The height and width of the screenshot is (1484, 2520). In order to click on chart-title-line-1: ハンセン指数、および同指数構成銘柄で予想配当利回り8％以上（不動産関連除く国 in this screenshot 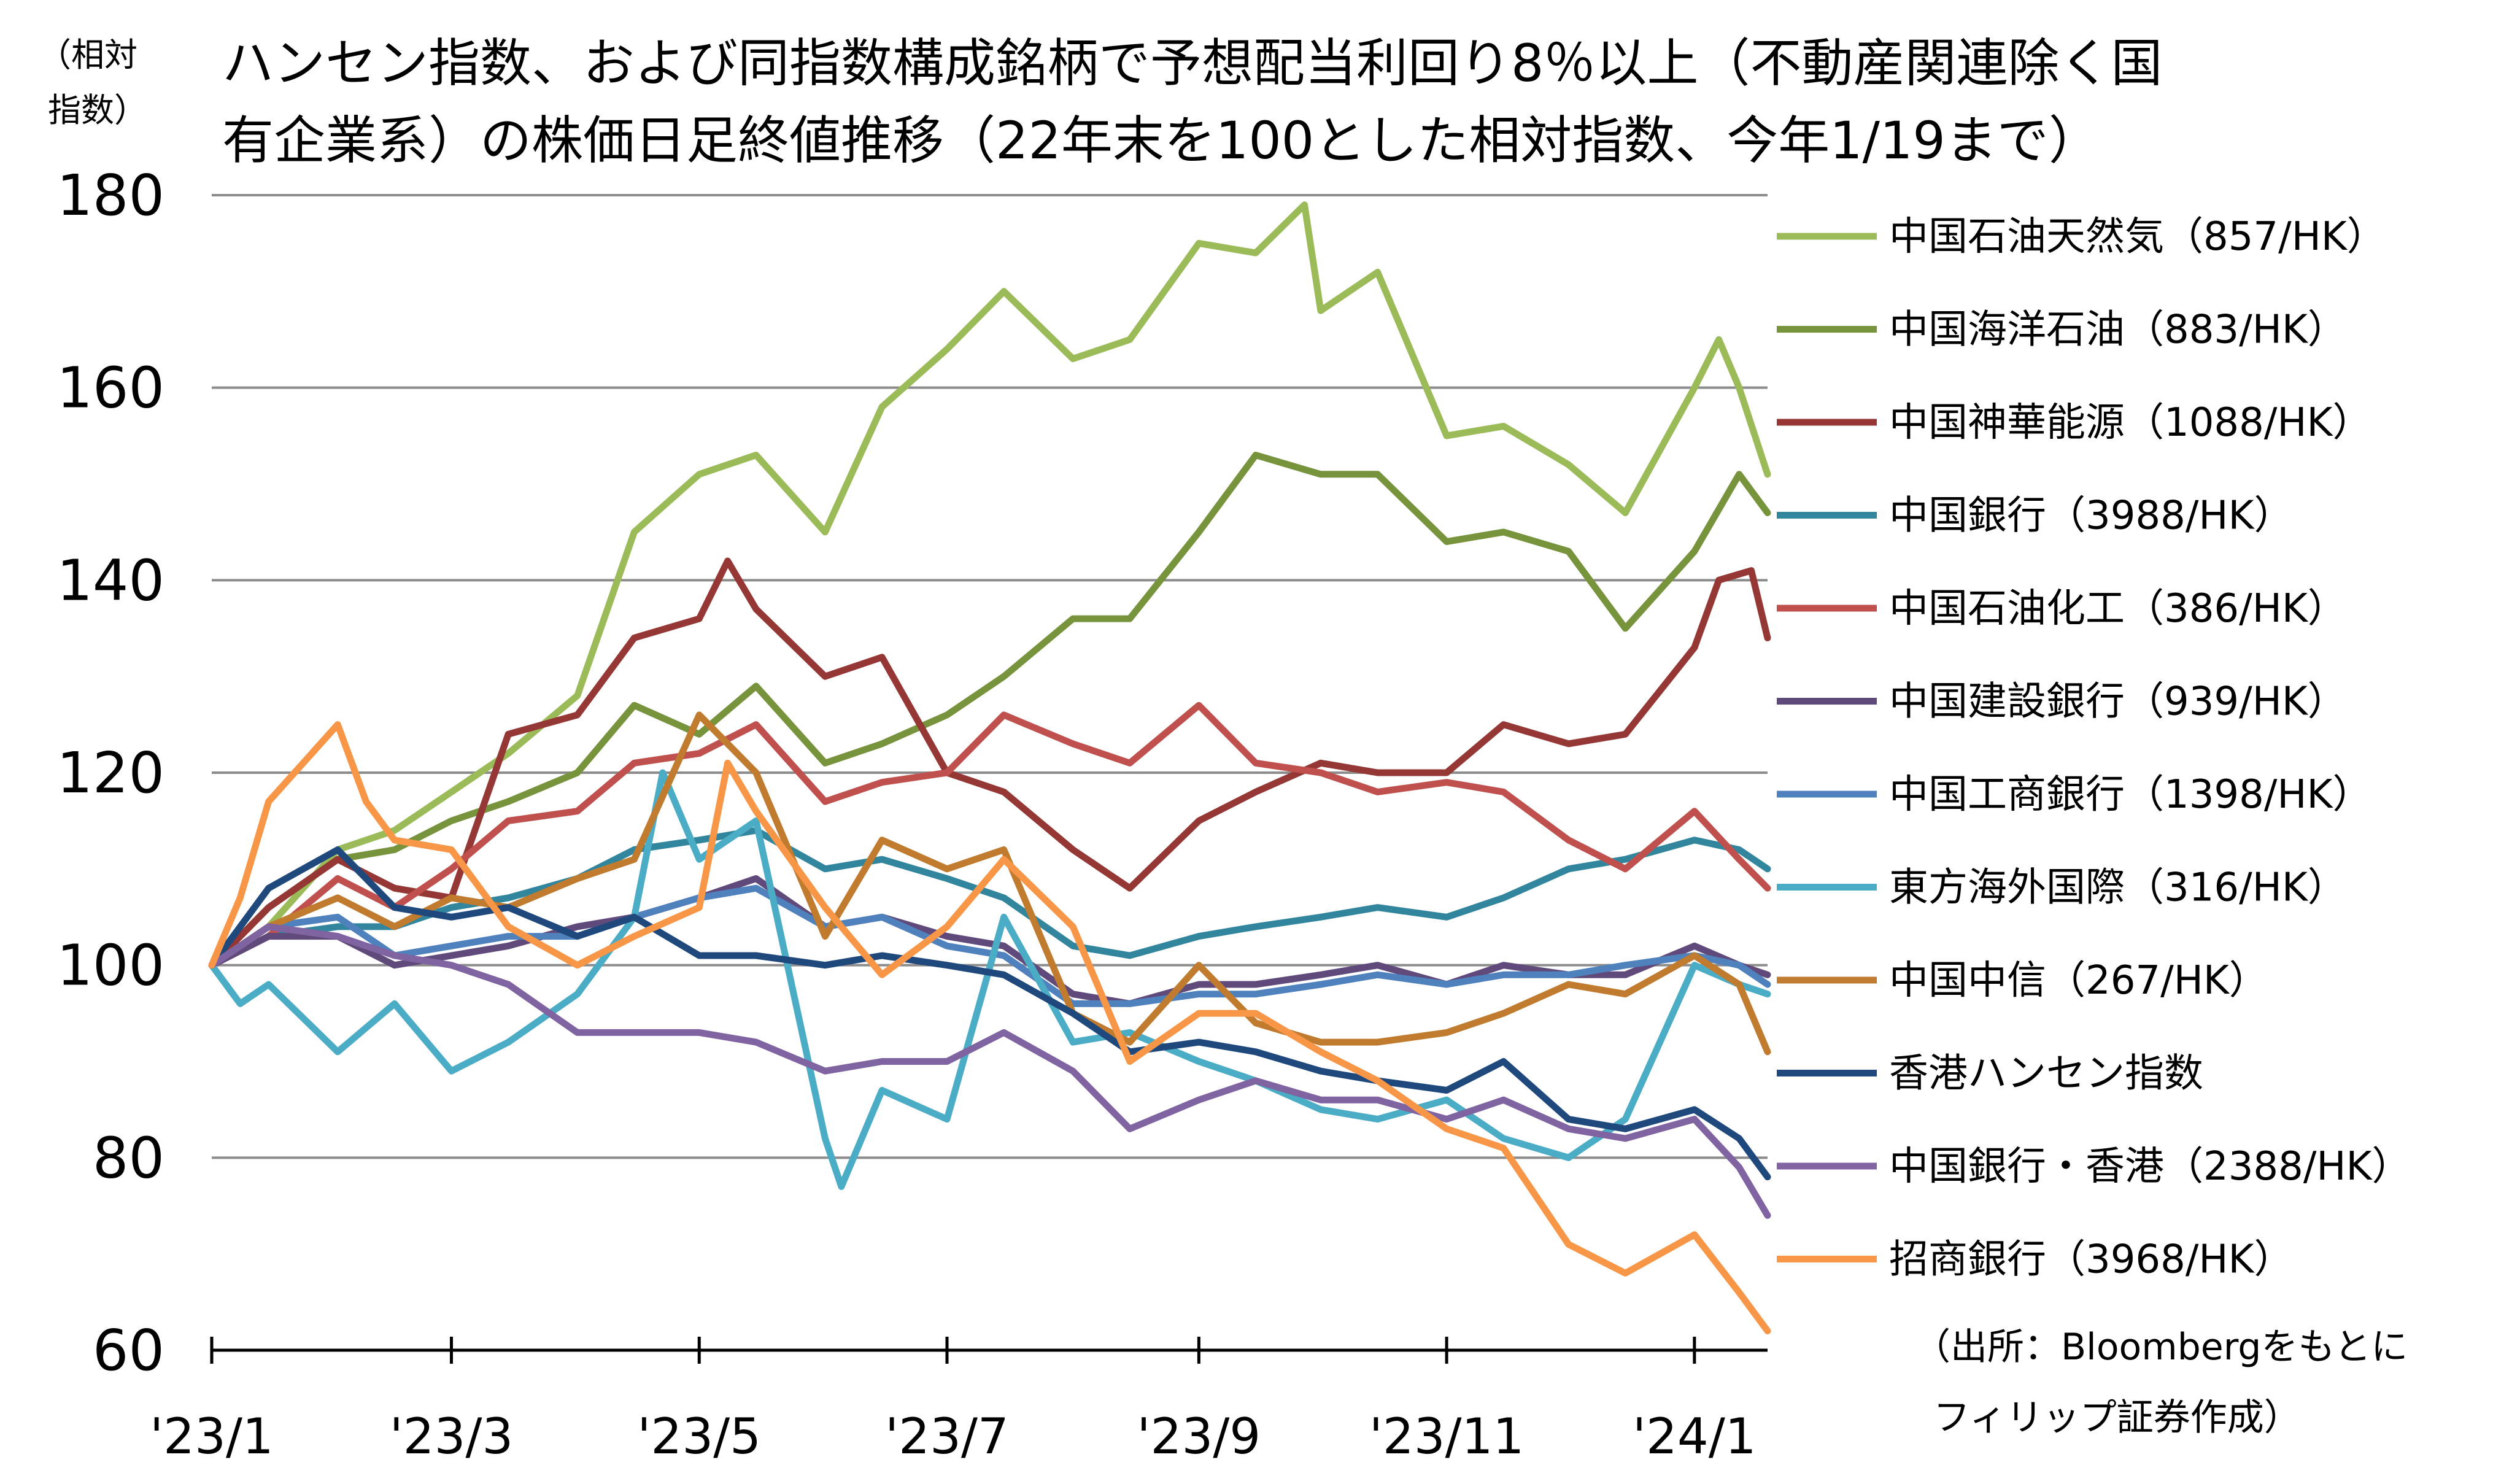, I will do `click(1192, 63)`.